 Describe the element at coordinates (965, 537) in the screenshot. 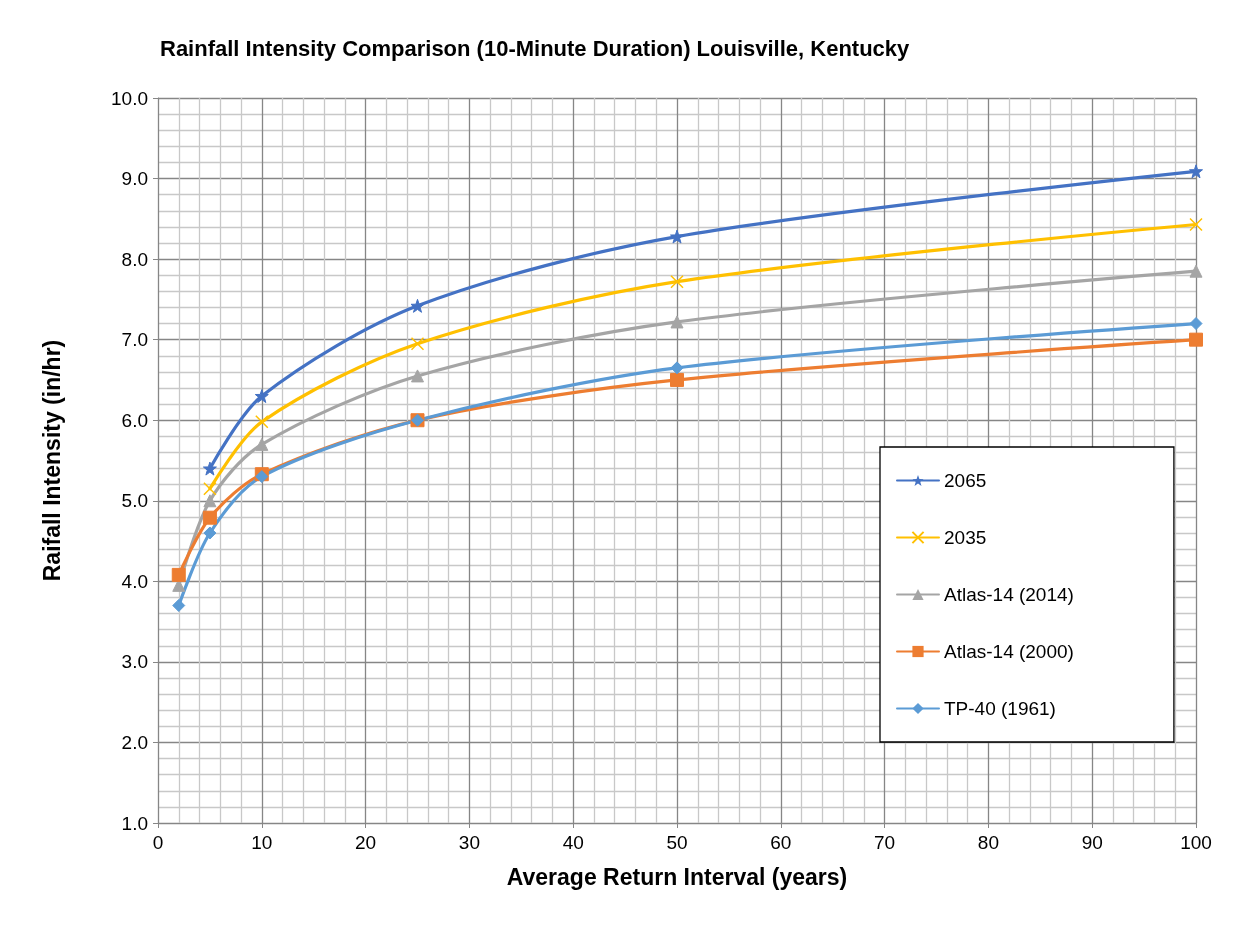

I see `legend-label: 2035` at that location.